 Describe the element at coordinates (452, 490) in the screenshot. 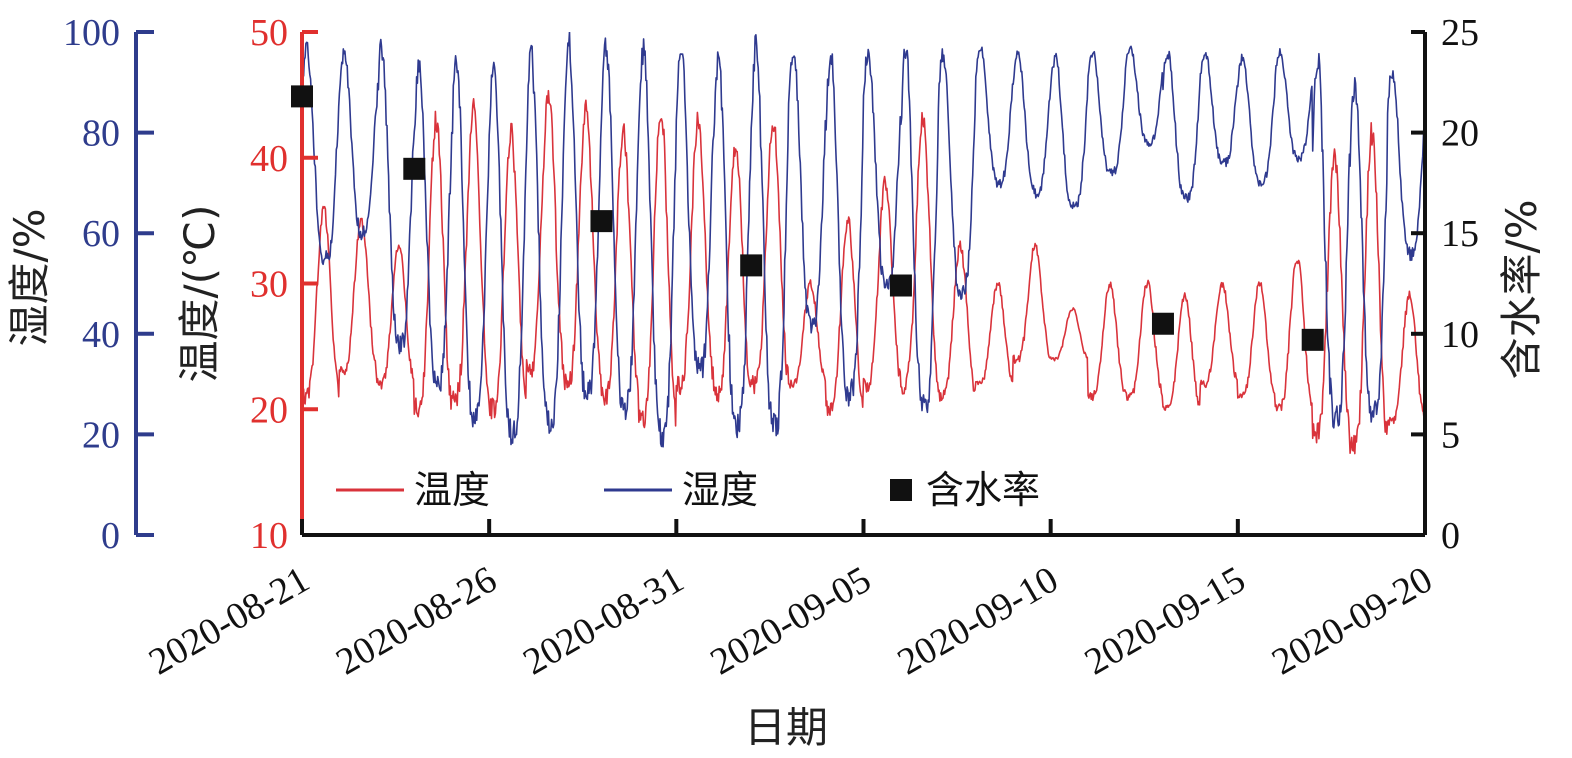

I see `legend-temperature-label: 温度` at that location.